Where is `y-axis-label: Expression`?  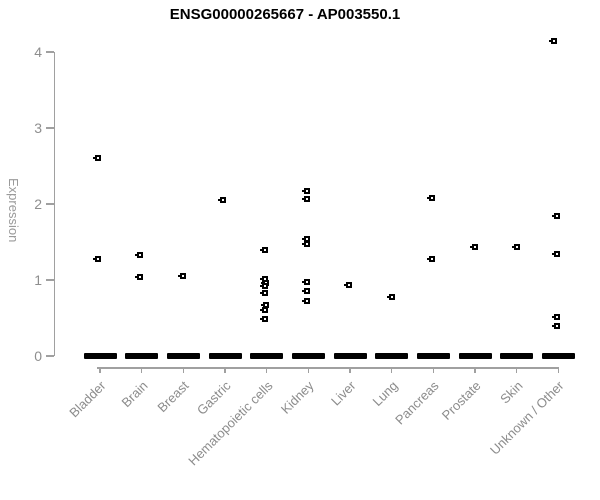
y-axis-label: Expression is located at coordinates (13, 210).